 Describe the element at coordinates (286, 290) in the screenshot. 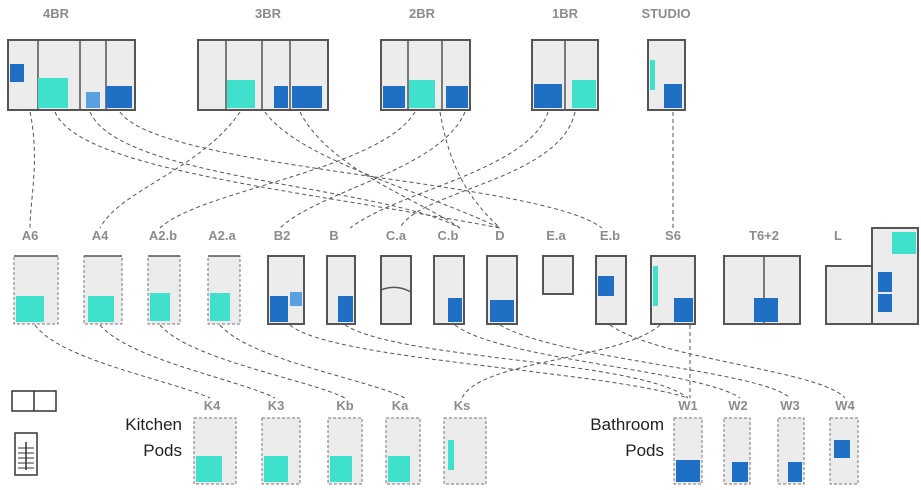

I see `module-plan-b2` at that location.